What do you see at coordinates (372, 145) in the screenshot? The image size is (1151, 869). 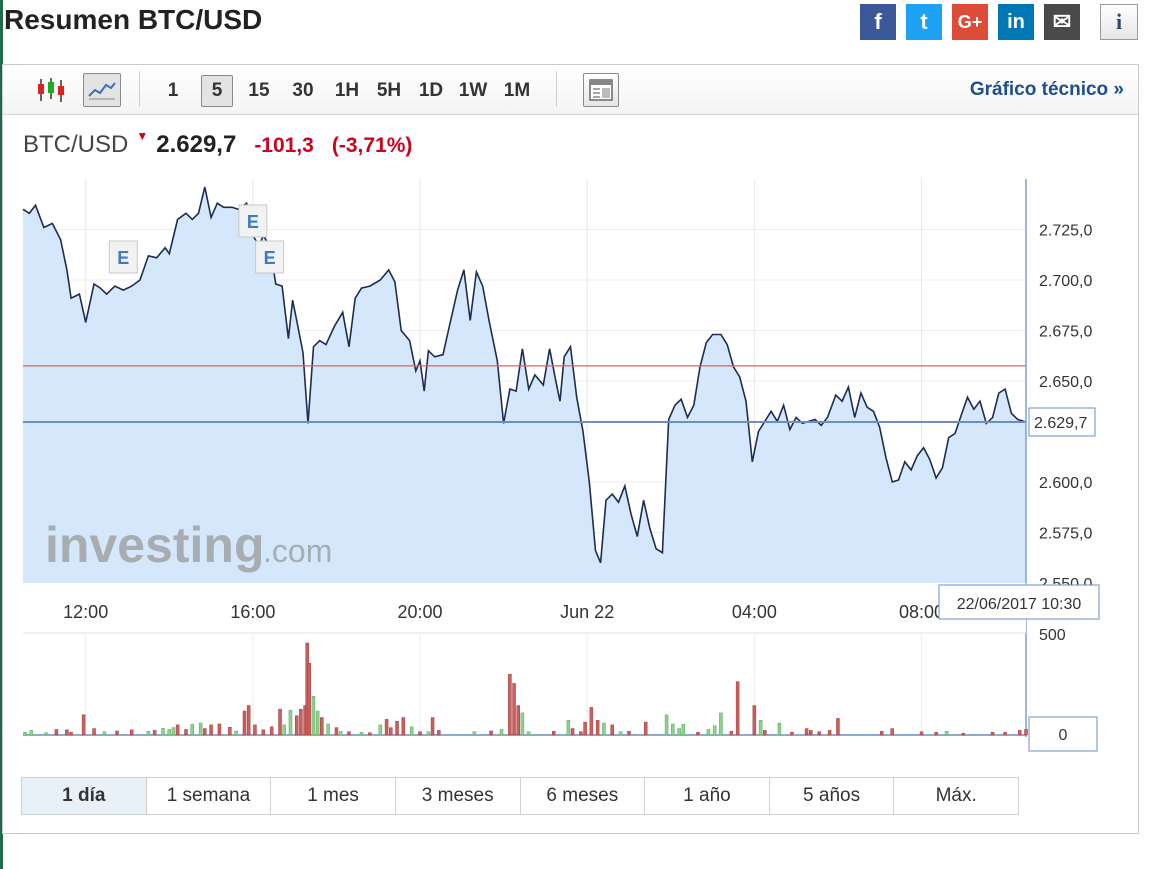 I see `quote-change-percent: (-3,71%)` at bounding box center [372, 145].